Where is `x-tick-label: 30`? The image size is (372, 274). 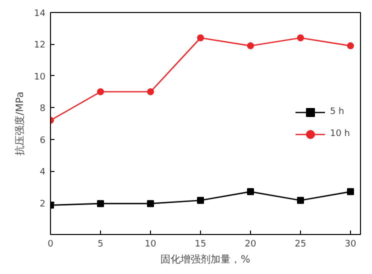
x-tick-label: 30 is located at coordinates (350, 245).